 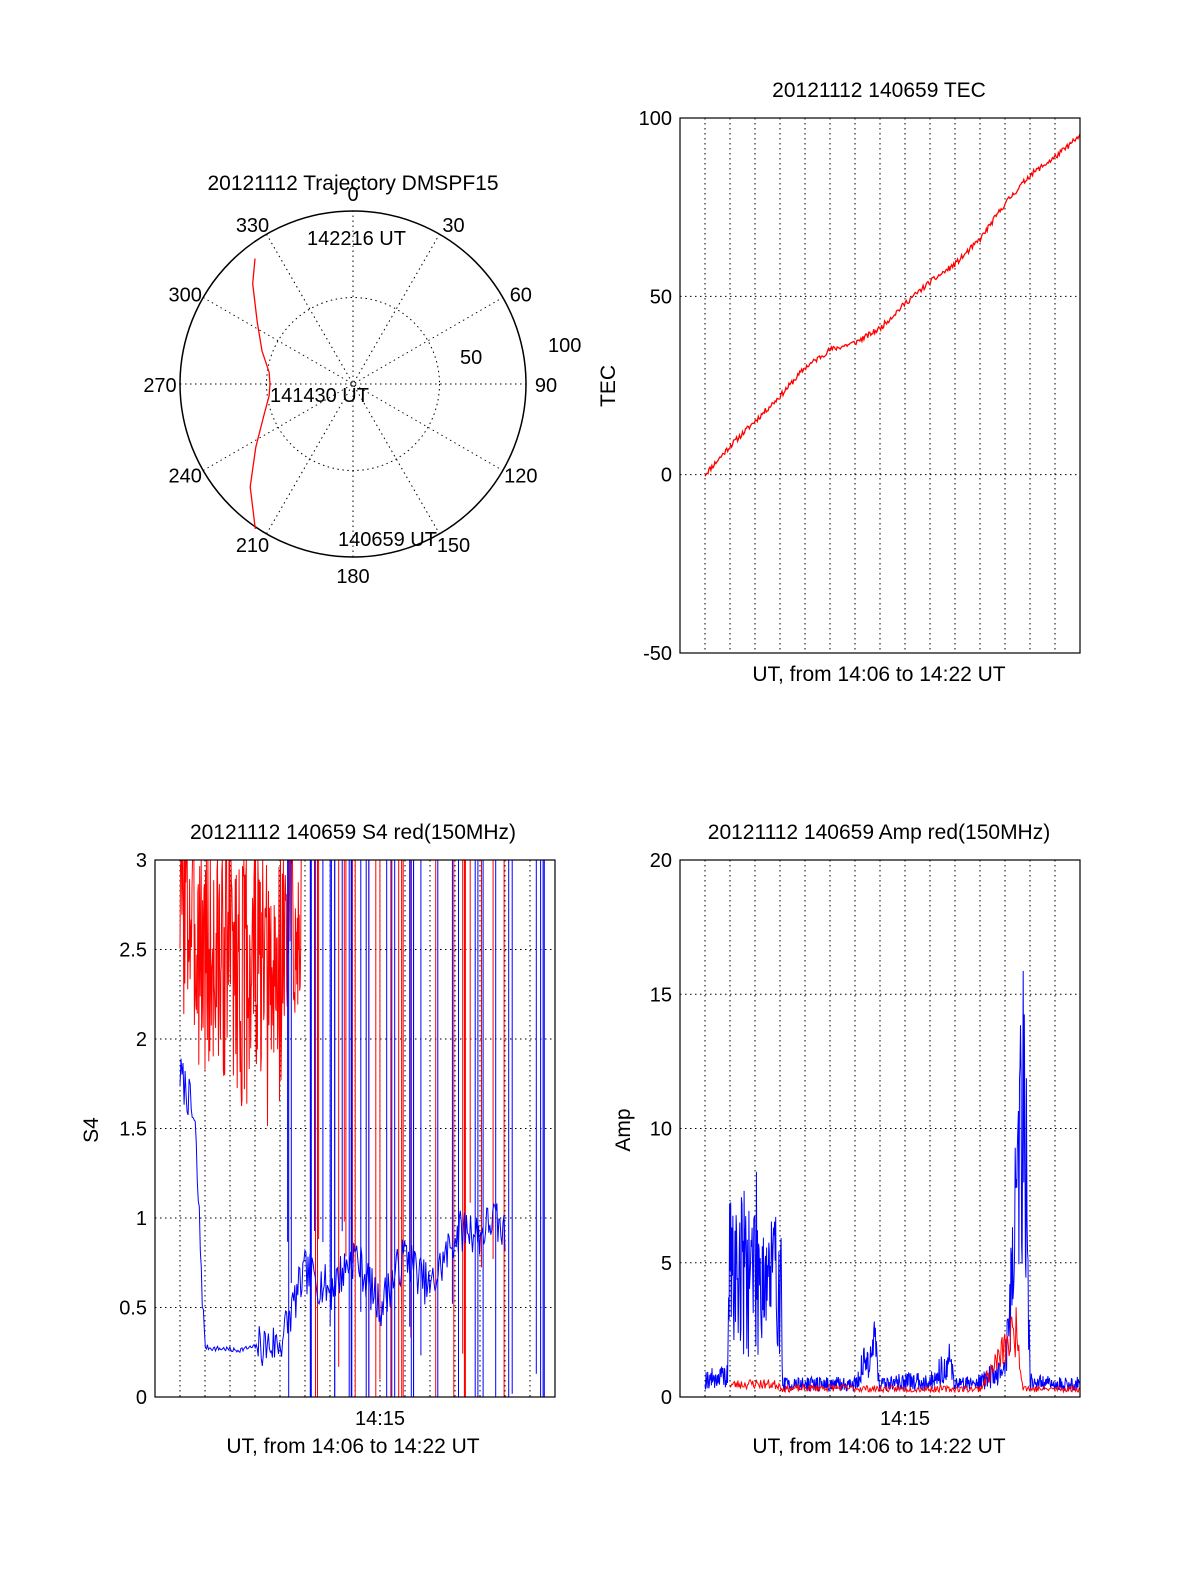 What do you see at coordinates (319, 396) in the screenshot?
I see `annotation-mid-time: 141430 UT` at bounding box center [319, 396].